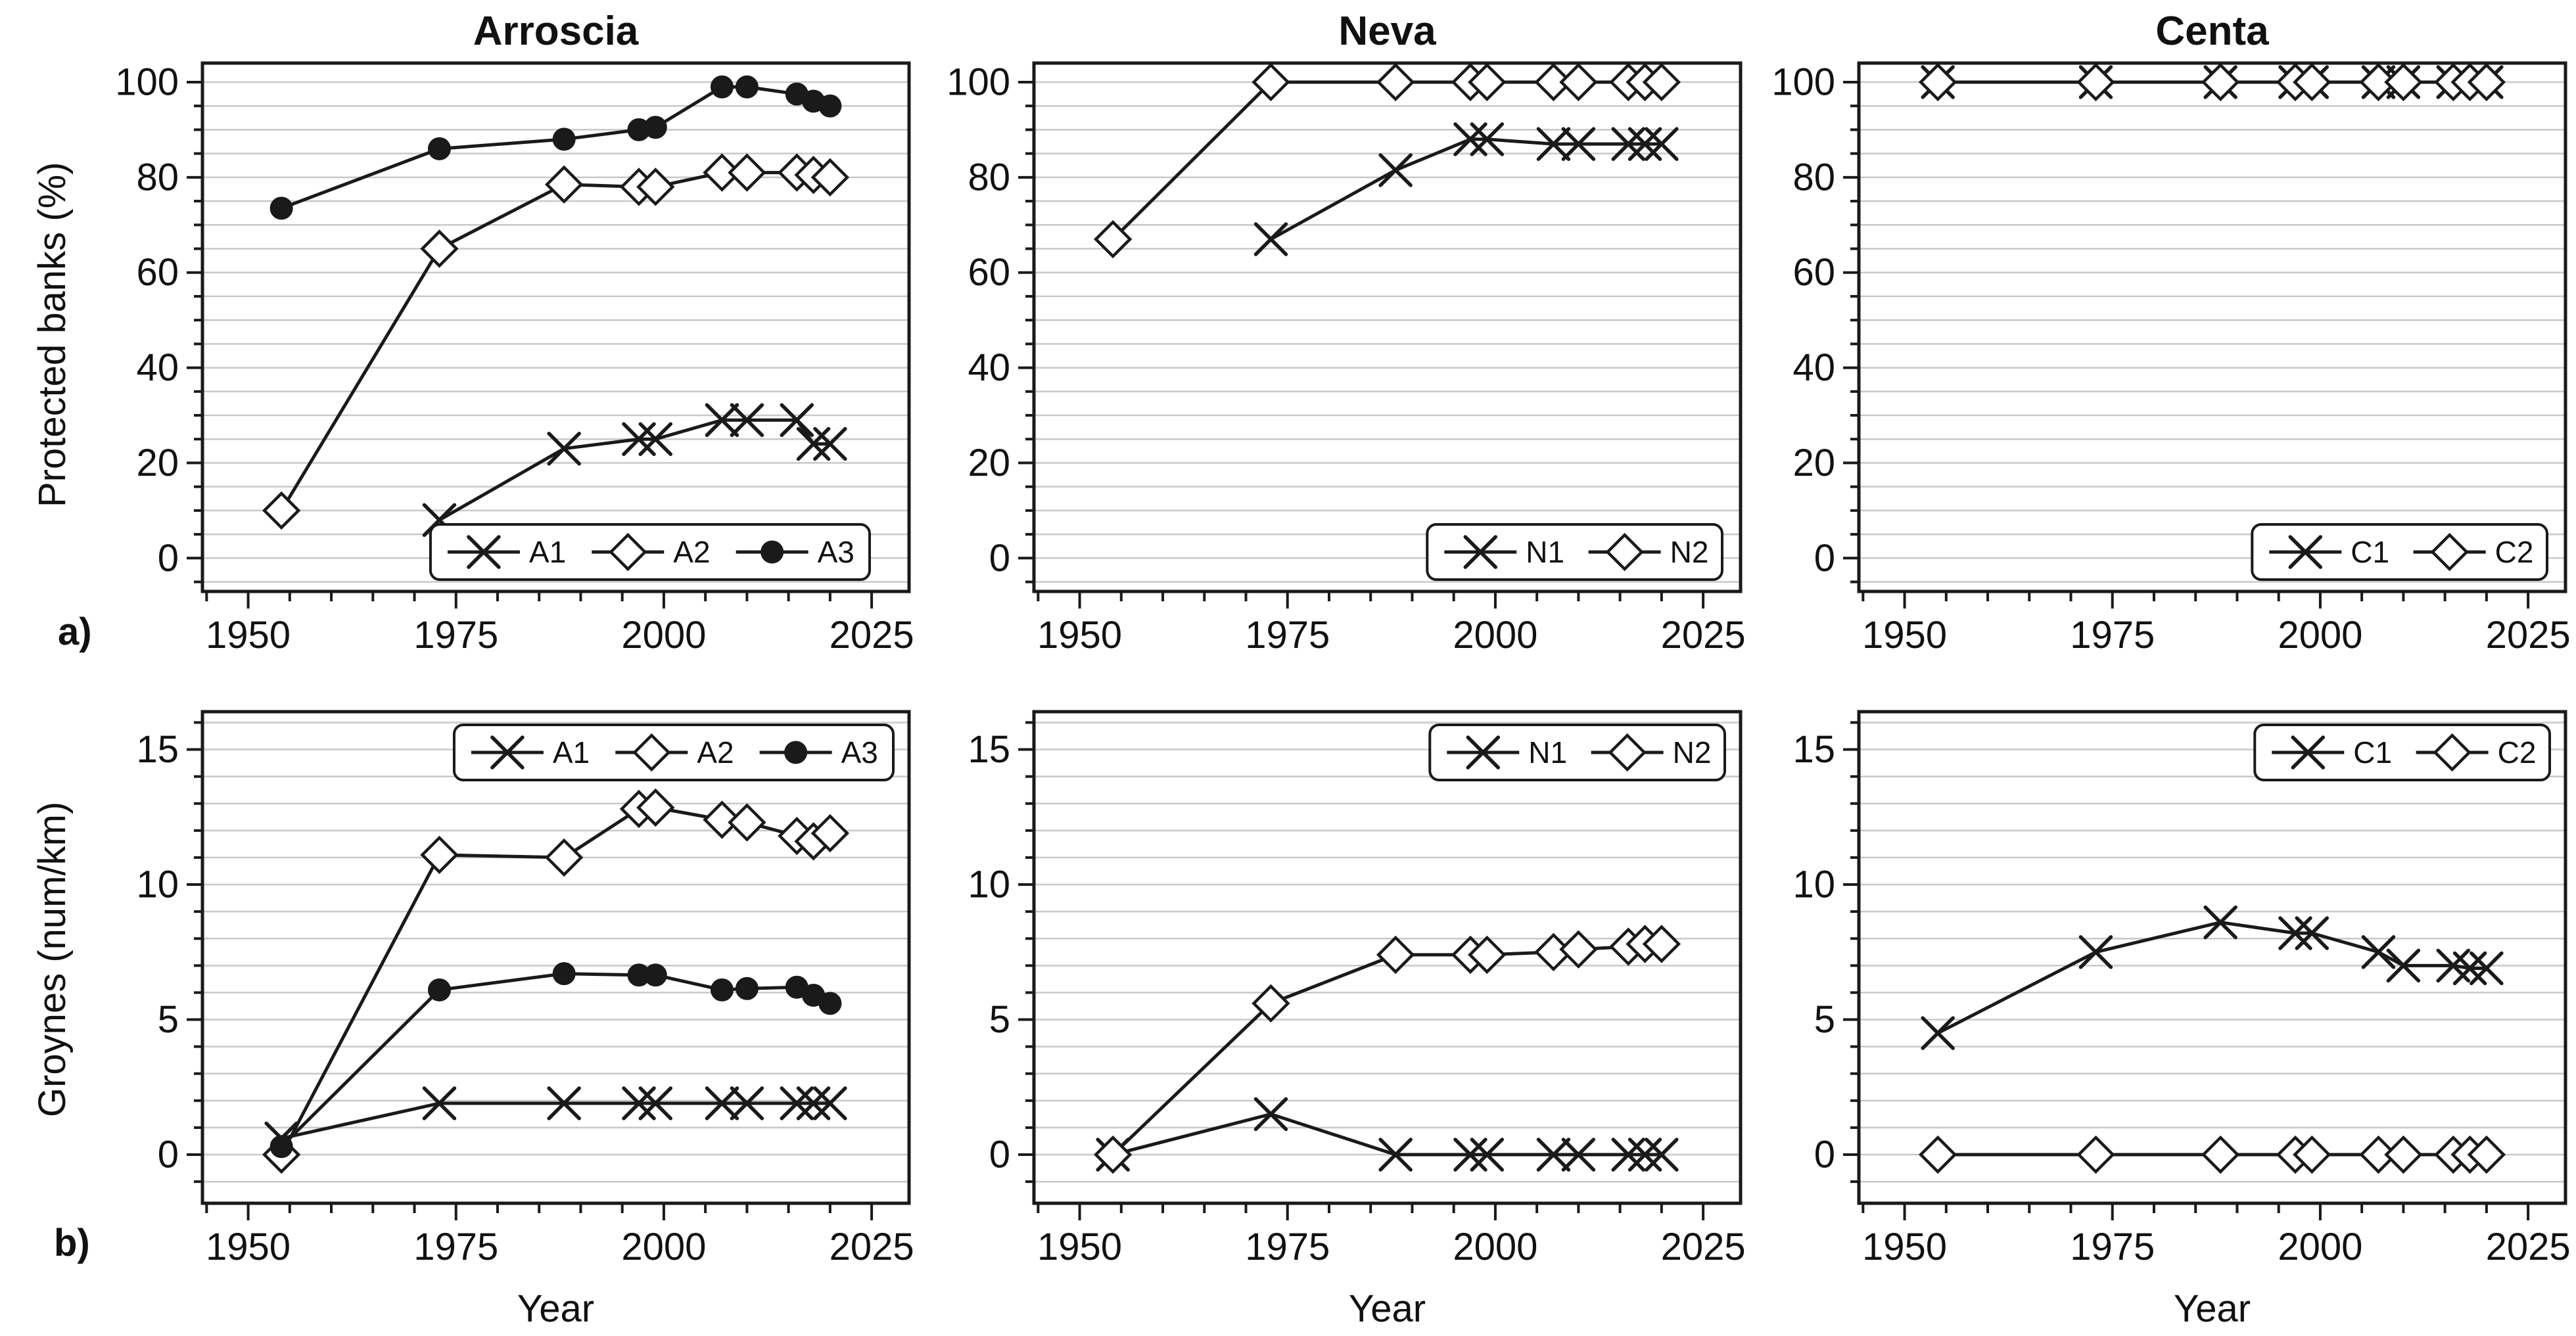 This screenshot has width=2576, height=1336. Describe the element at coordinates (1813, 367) in the screenshot. I see `y-tick-label: 40` at that location.